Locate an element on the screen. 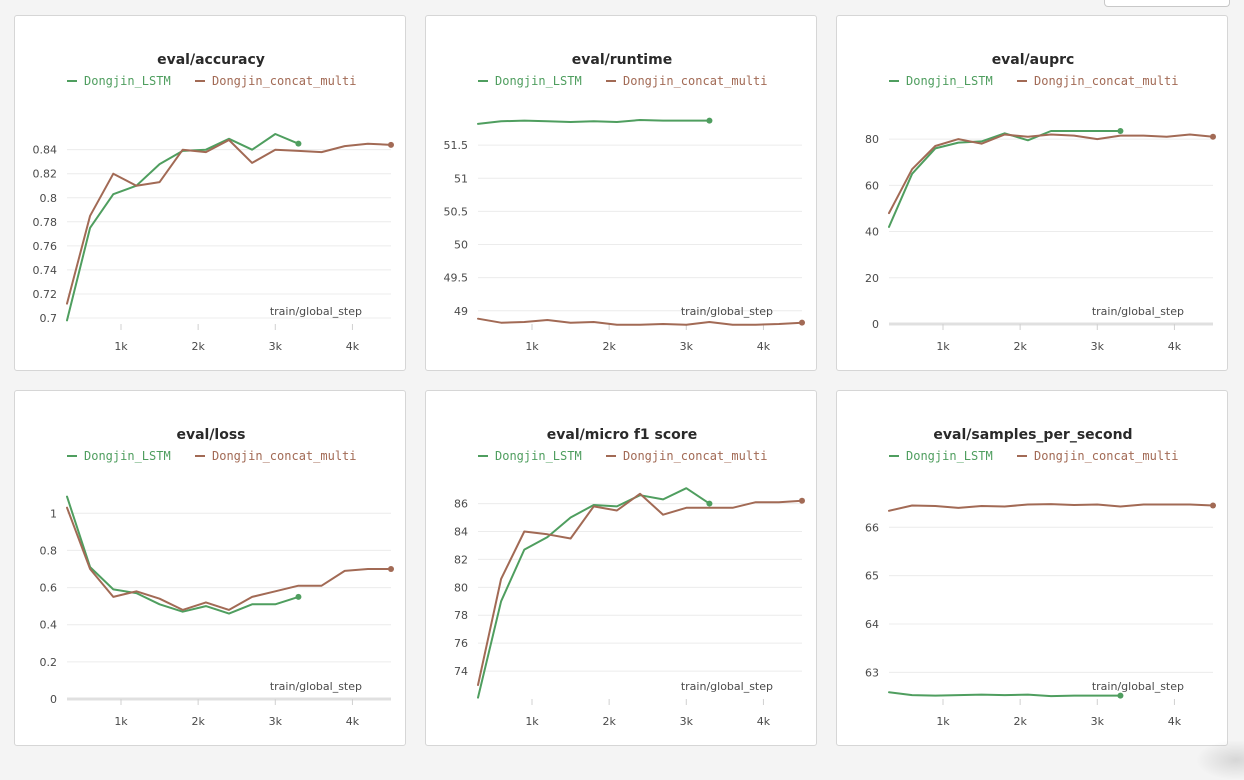  y-tick-label: 0.7 is located at coordinates (49, 318).